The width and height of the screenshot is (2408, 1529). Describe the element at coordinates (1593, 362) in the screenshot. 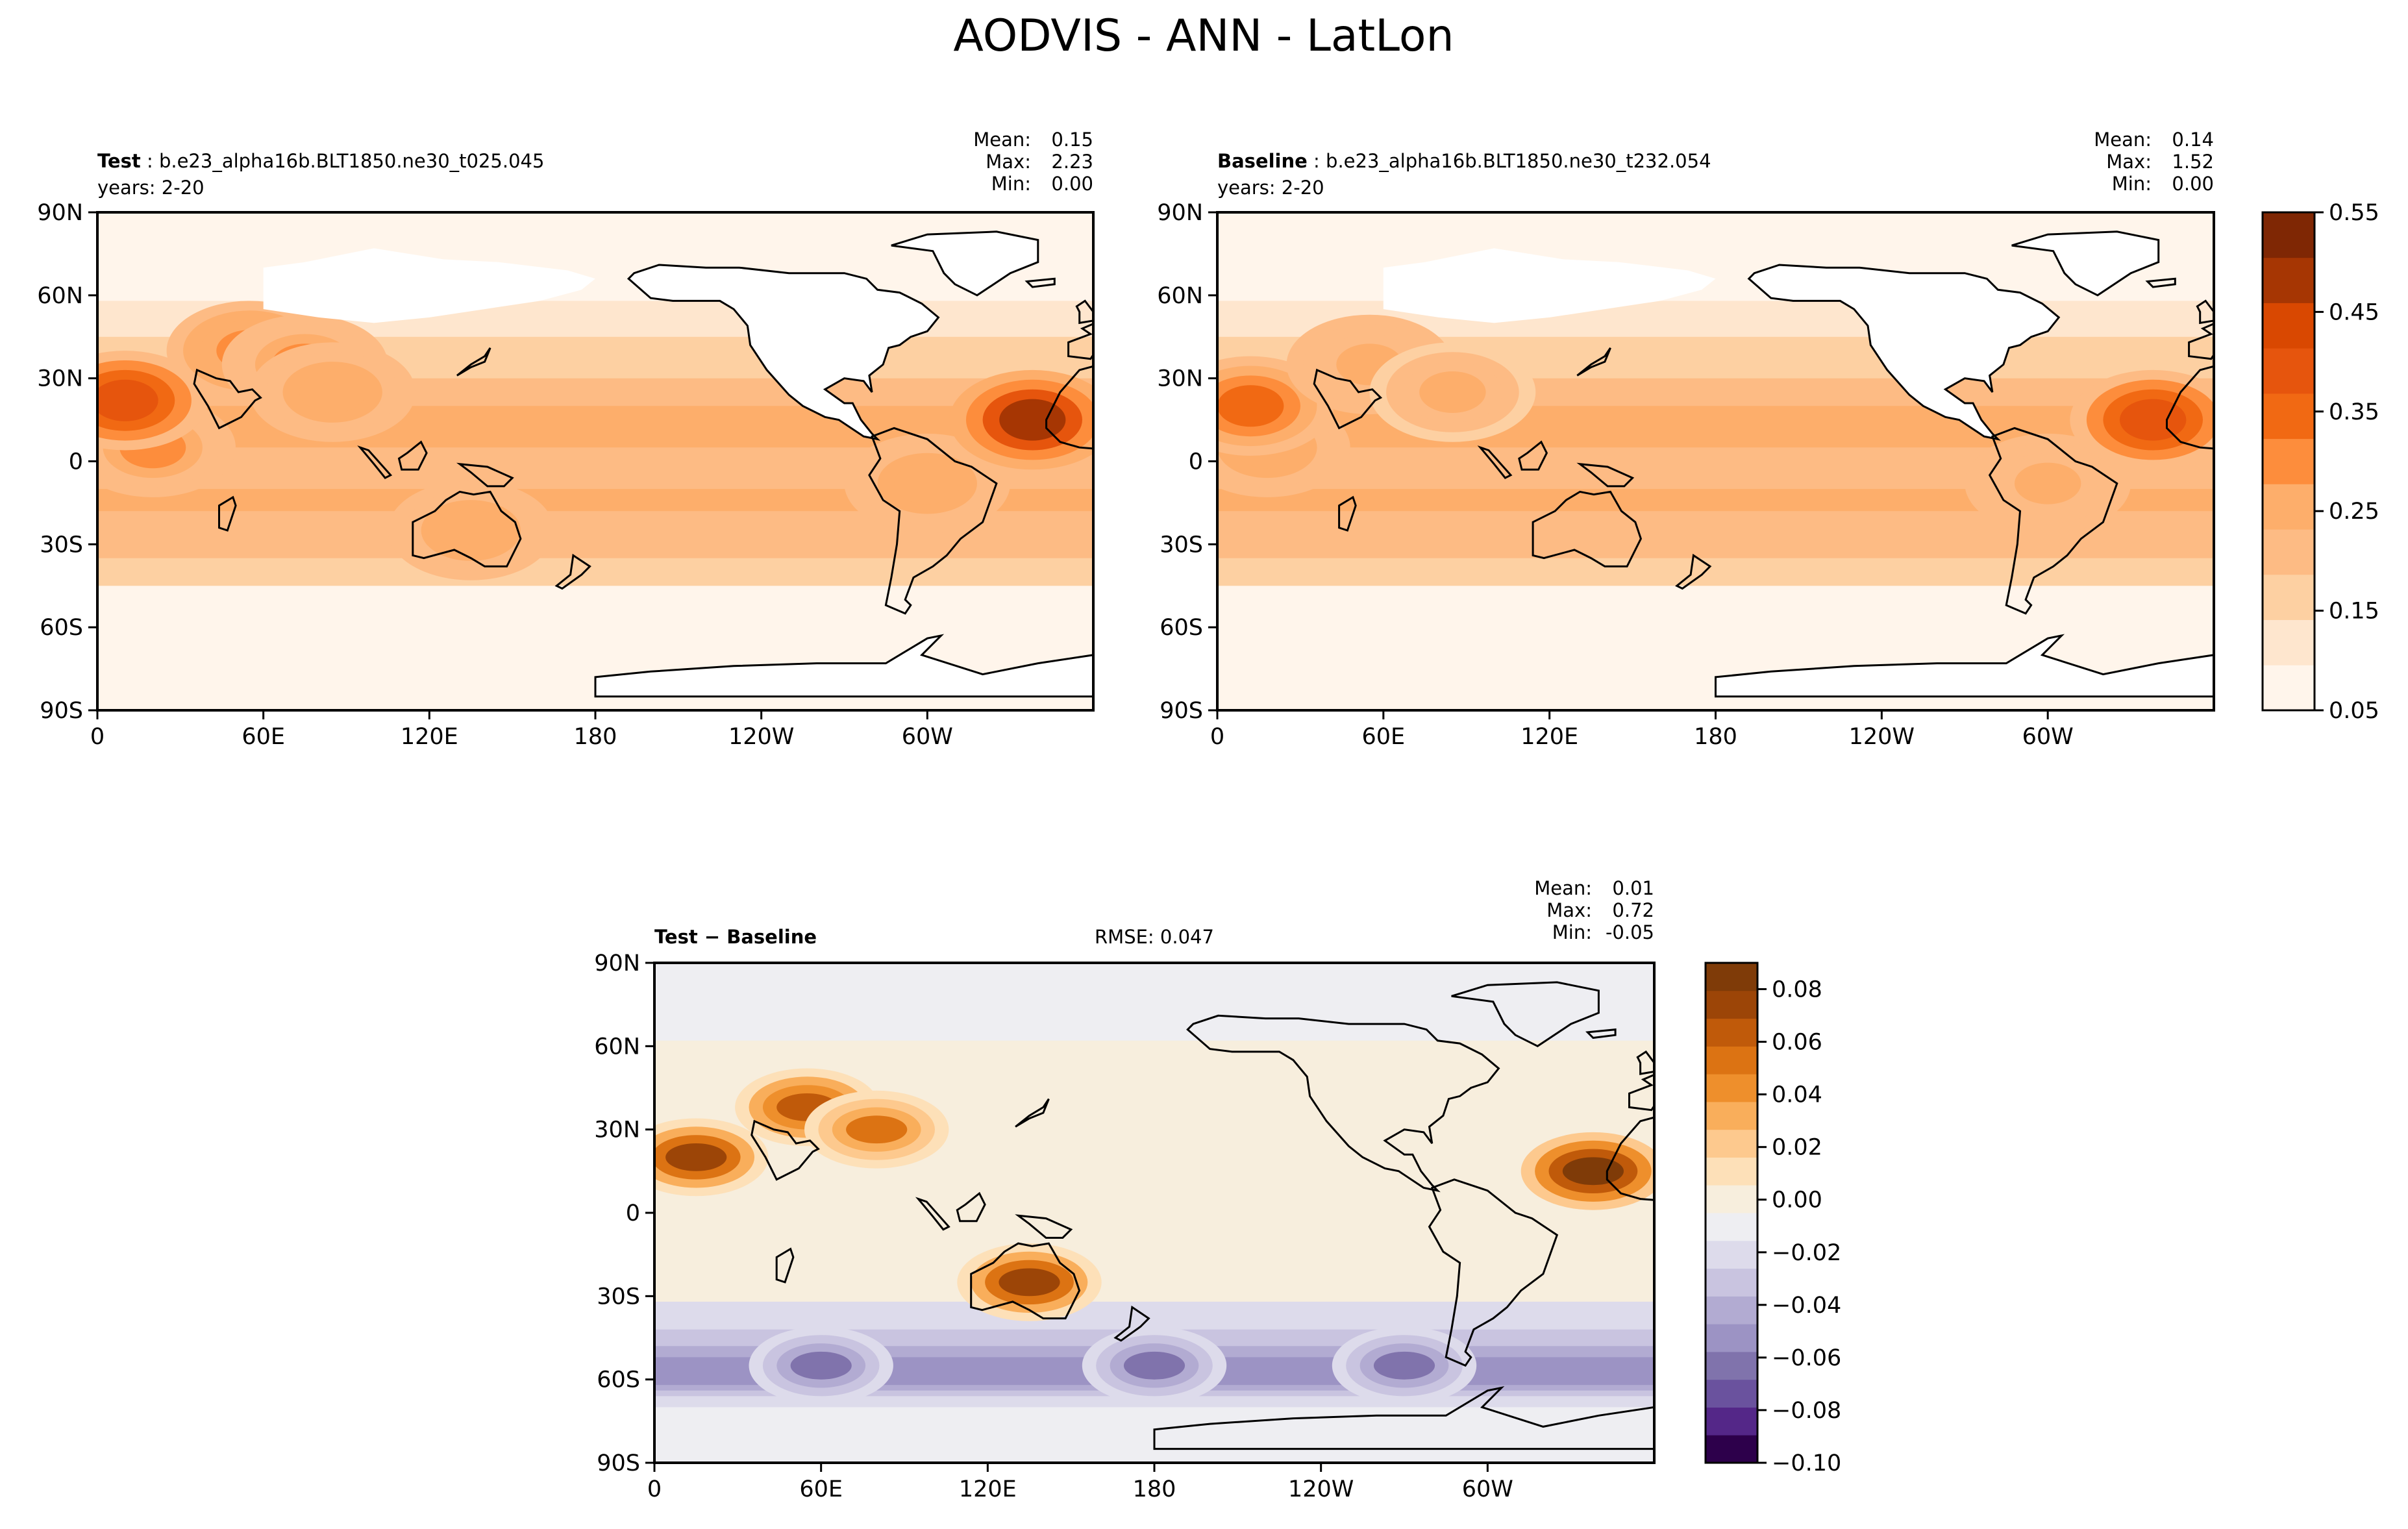

I see `coastline-japan` at that location.